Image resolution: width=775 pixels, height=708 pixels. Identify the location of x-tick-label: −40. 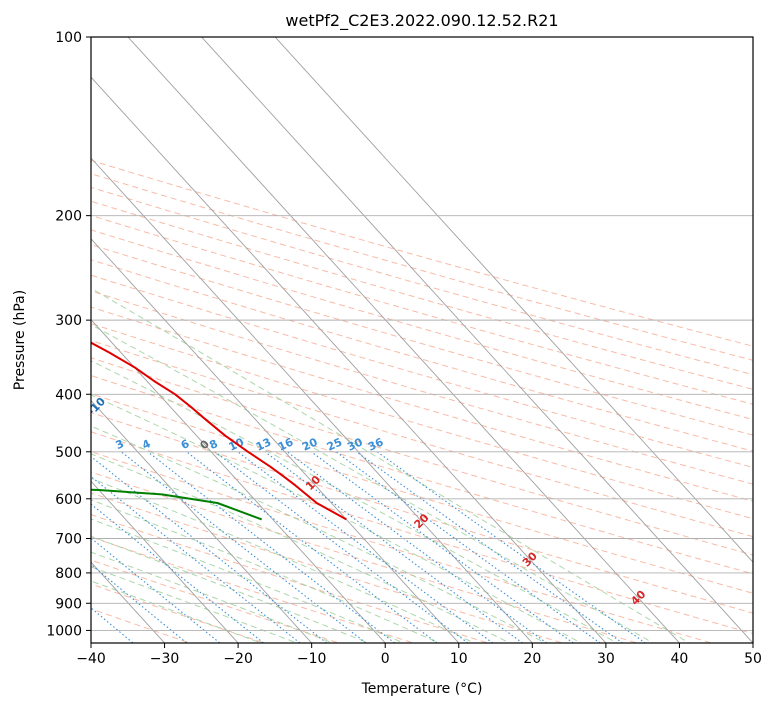
(91, 659).